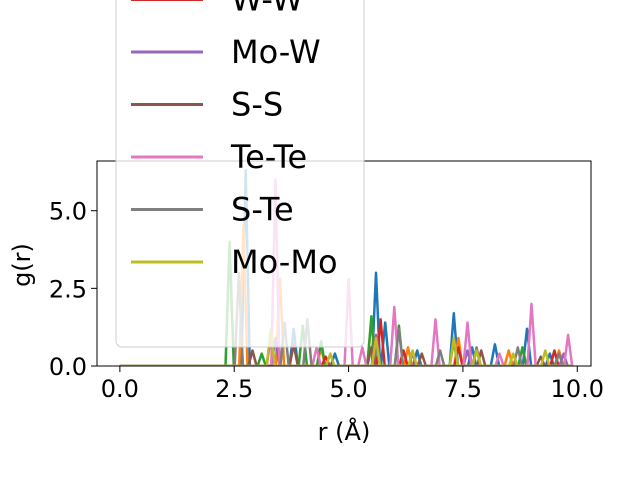 This screenshot has height=480, width=640. Describe the element at coordinates (346, 346) in the screenshot. I see `series-line-mo-mo` at that location.